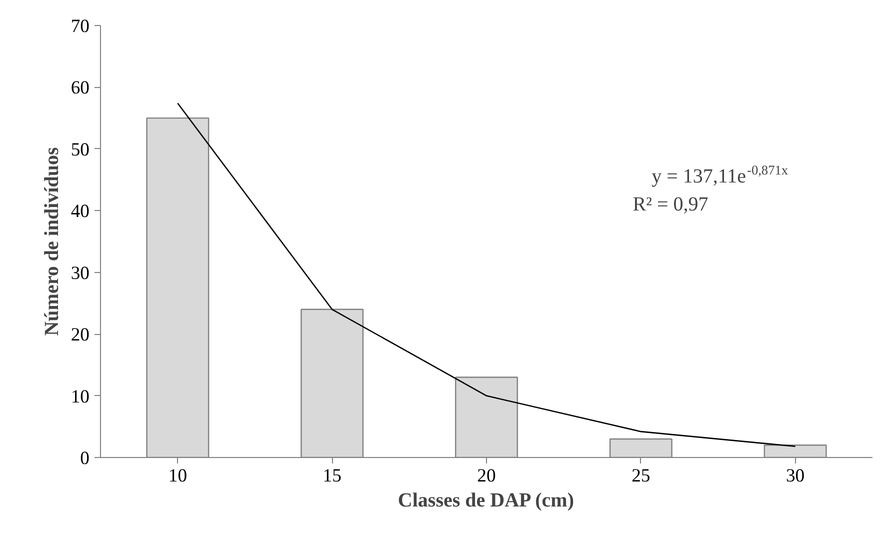 The height and width of the screenshot is (537, 892). Describe the element at coordinates (332, 476) in the screenshot. I see `x-tick-label: 15` at that location.